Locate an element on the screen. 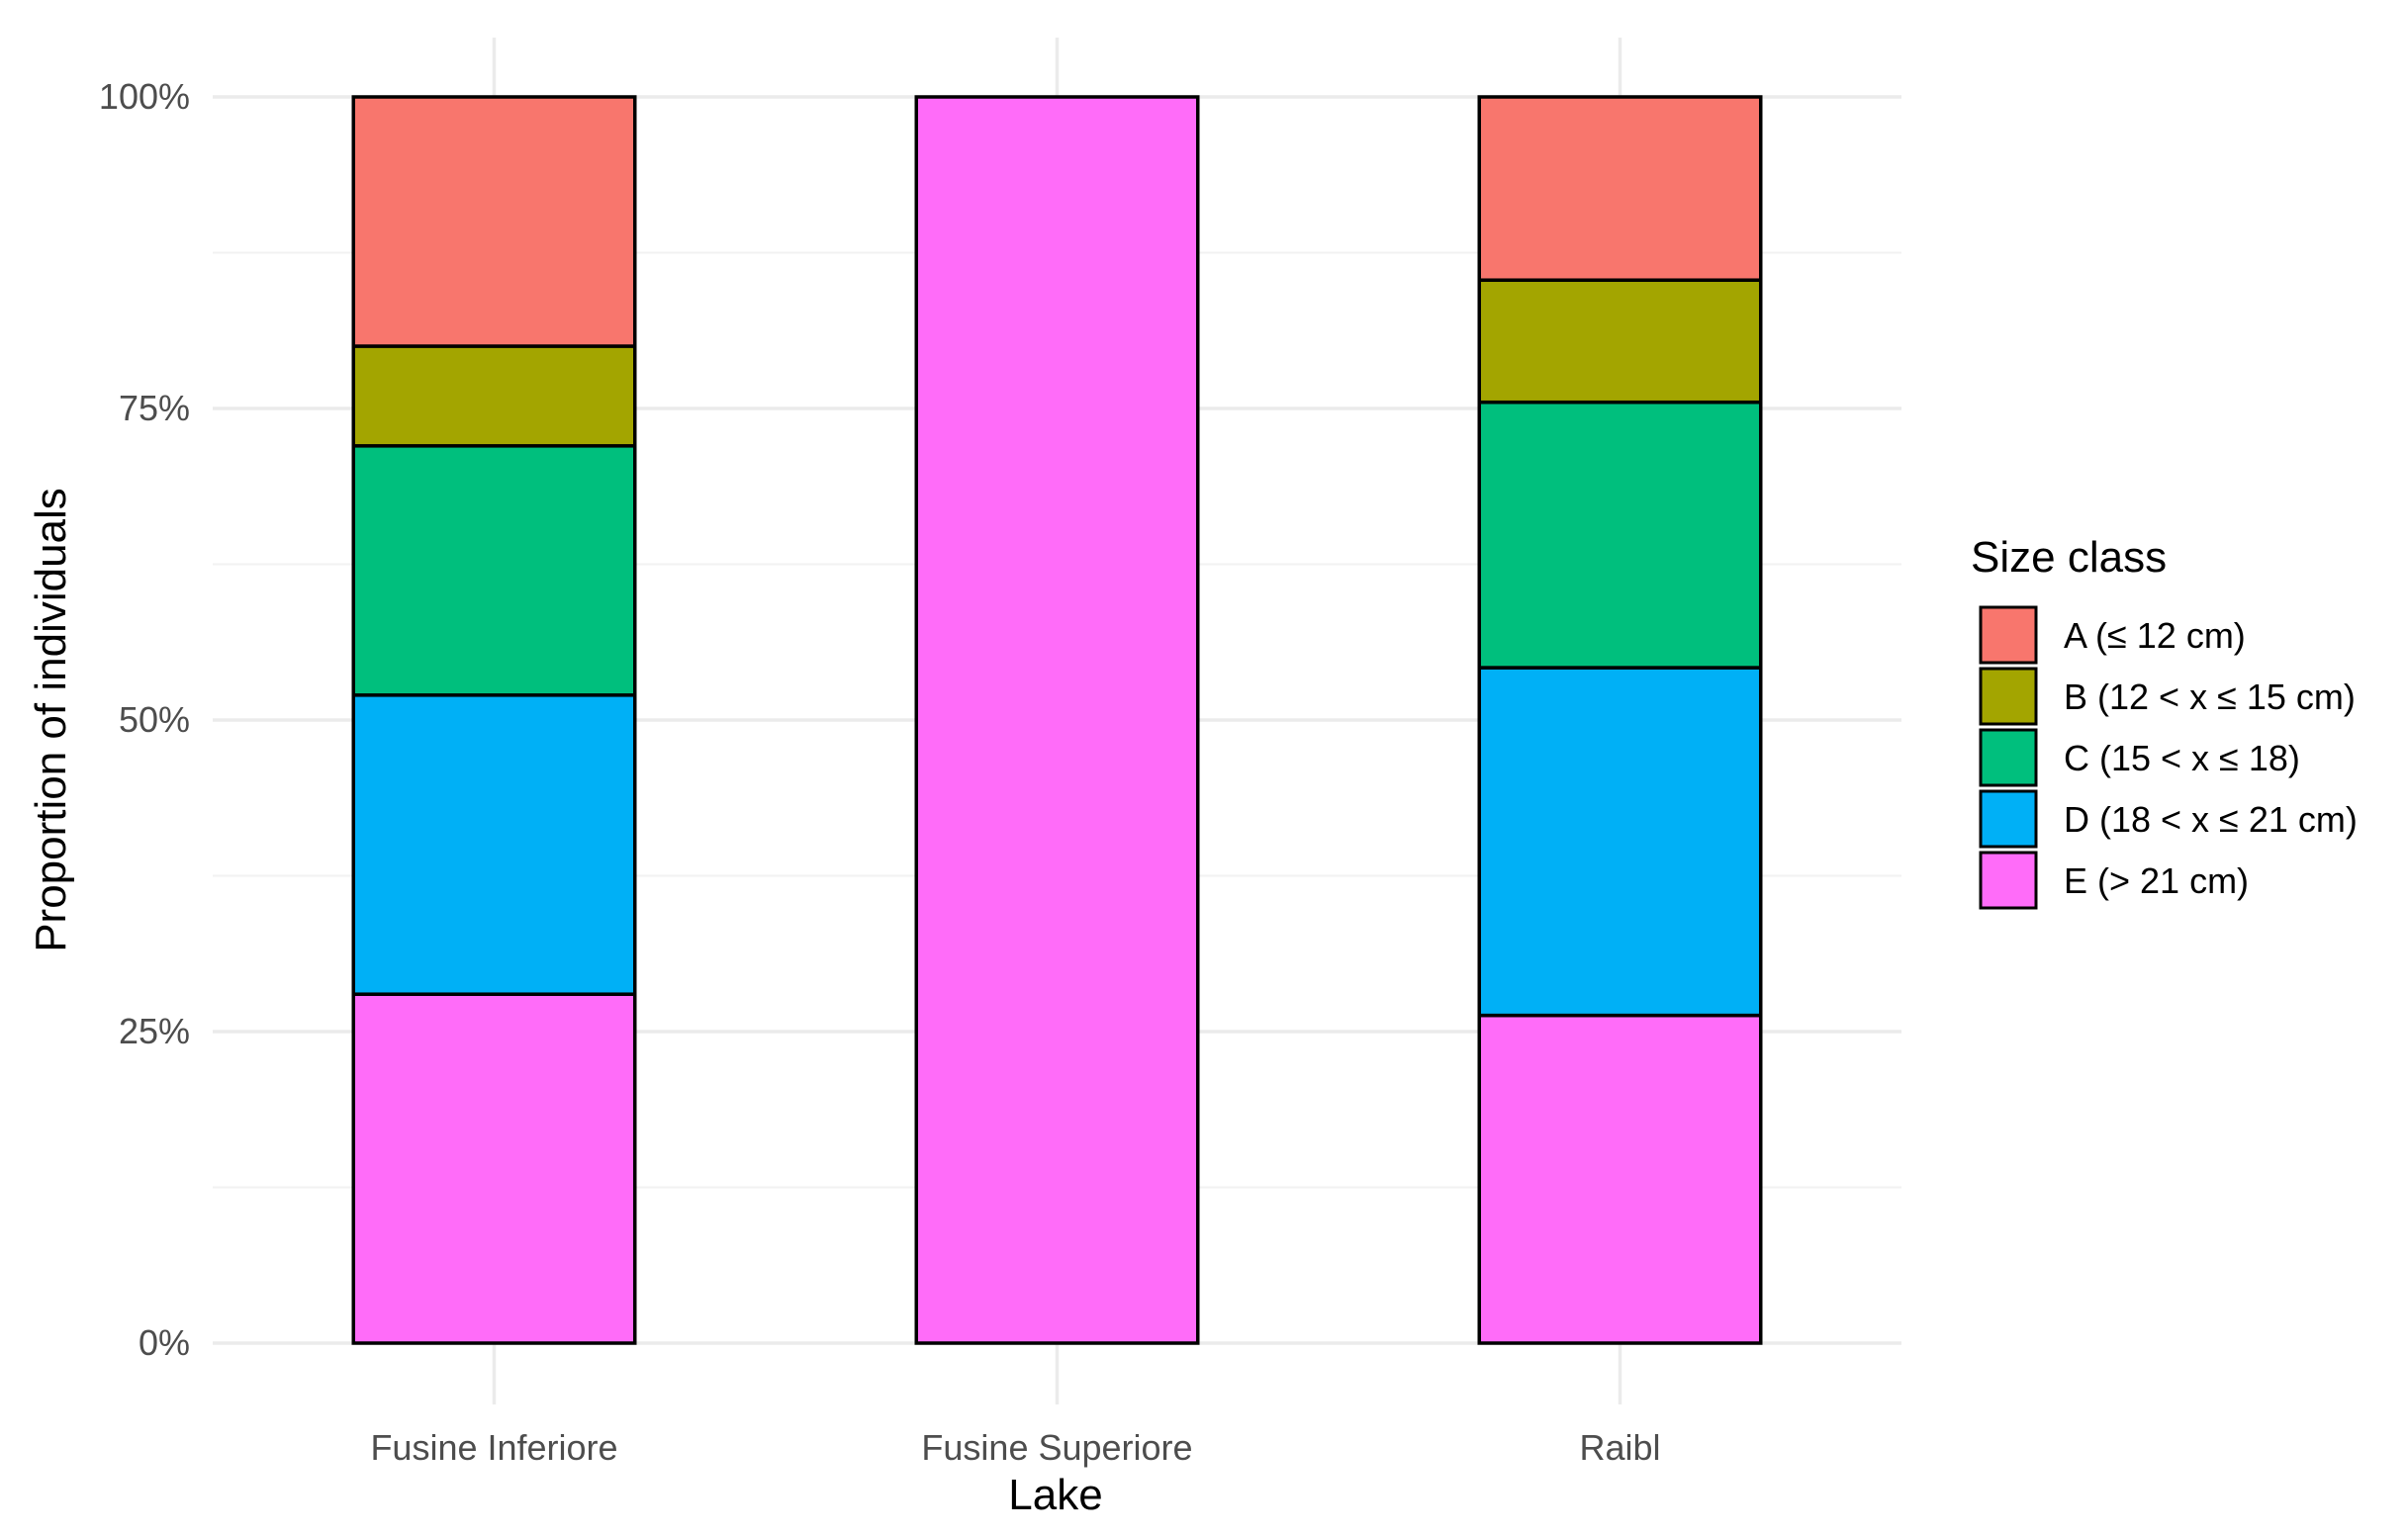  y-tick-labels: 0% 25% 50% 75% 100% is located at coordinates (144, 719).